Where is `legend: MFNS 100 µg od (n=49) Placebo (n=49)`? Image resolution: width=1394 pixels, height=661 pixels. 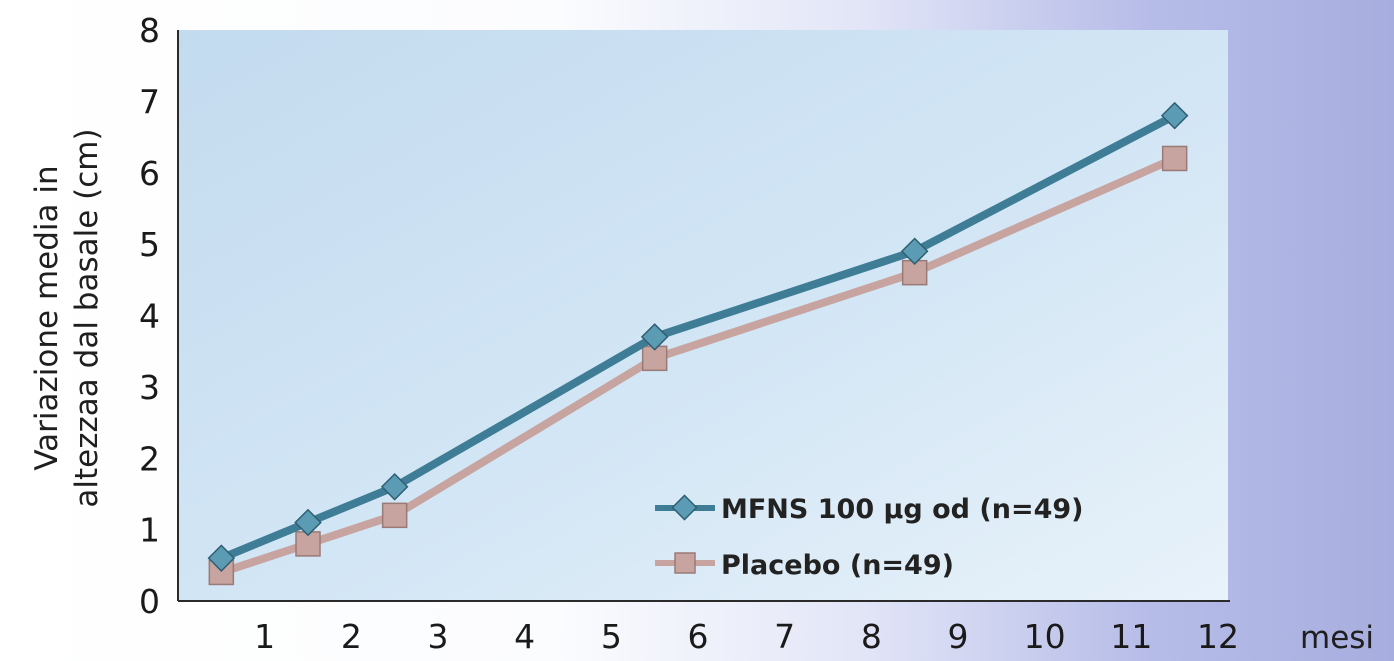 legend: MFNS 100 µg od (n=49) Placebo (n=49) is located at coordinates (869, 537).